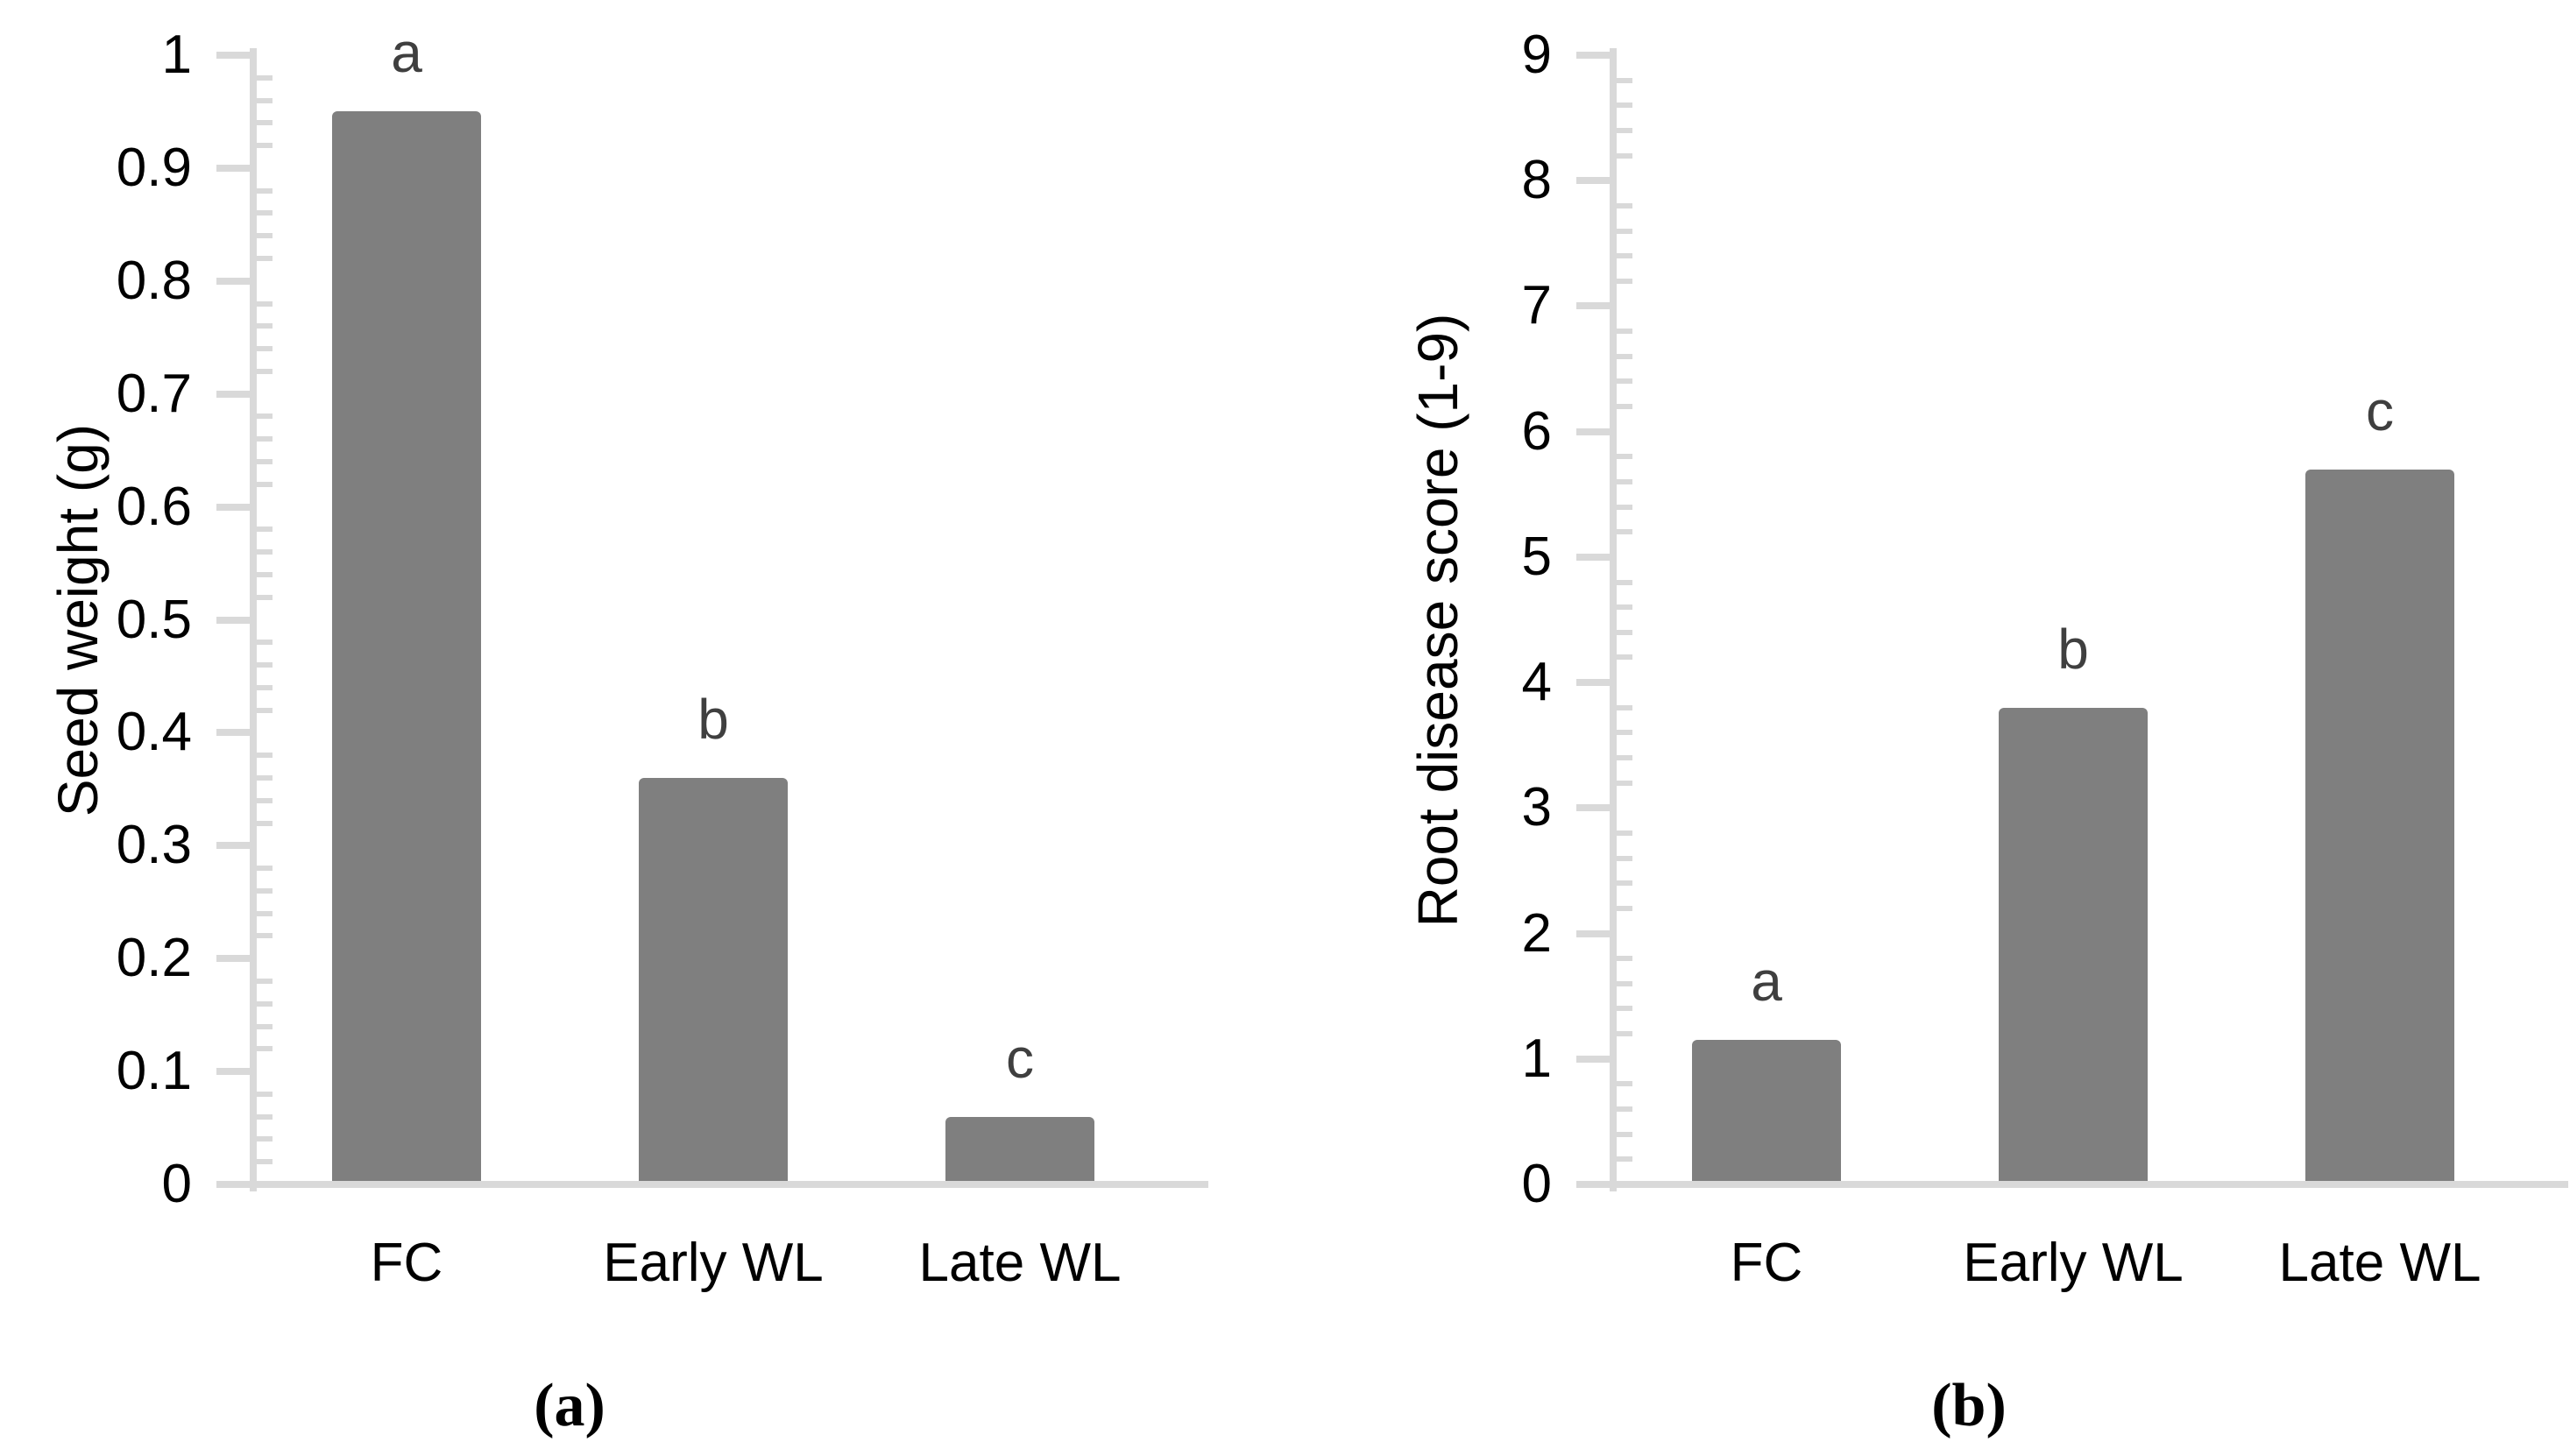 This screenshot has width=2570, height=1456. What do you see at coordinates (713, 980) in the screenshot?
I see `bar-early-wl` at bounding box center [713, 980].